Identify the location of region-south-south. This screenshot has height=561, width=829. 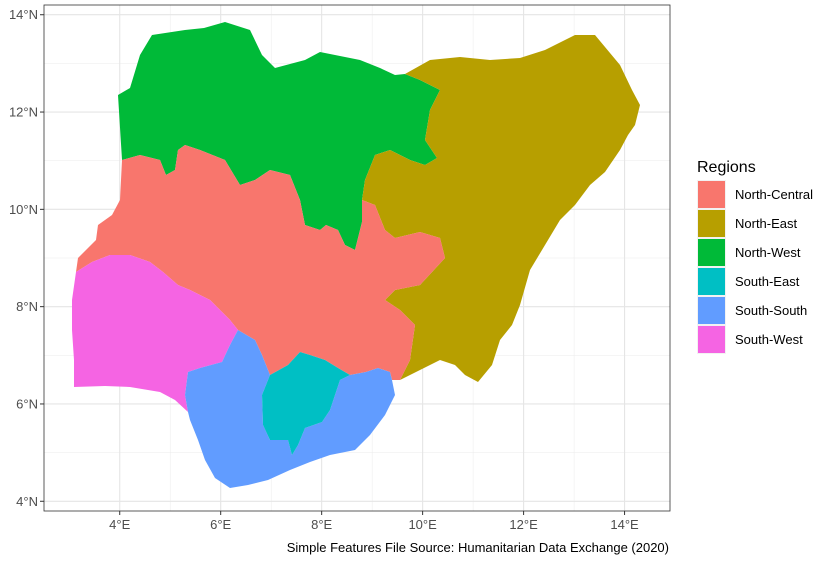
(290, 409).